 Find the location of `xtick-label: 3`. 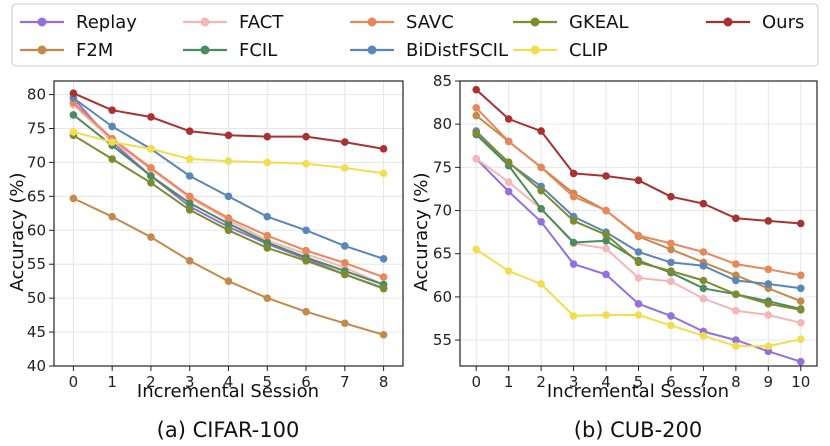

xtick-label: 3 is located at coordinates (574, 382).